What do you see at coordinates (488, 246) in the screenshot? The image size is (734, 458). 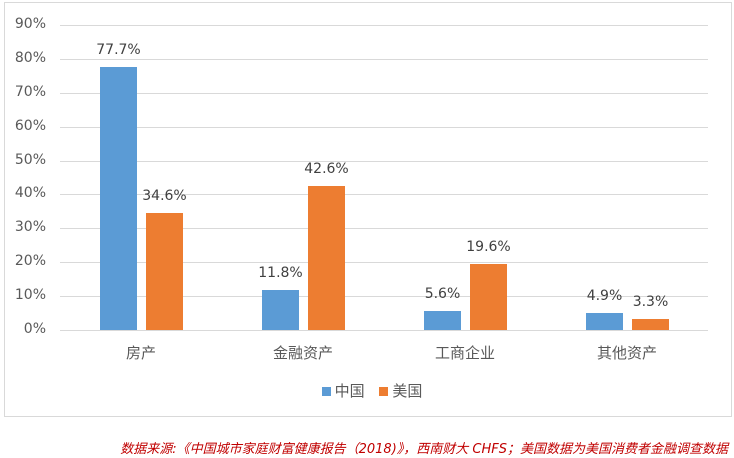 I see `data-label: 19.6%` at bounding box center [488, 246].